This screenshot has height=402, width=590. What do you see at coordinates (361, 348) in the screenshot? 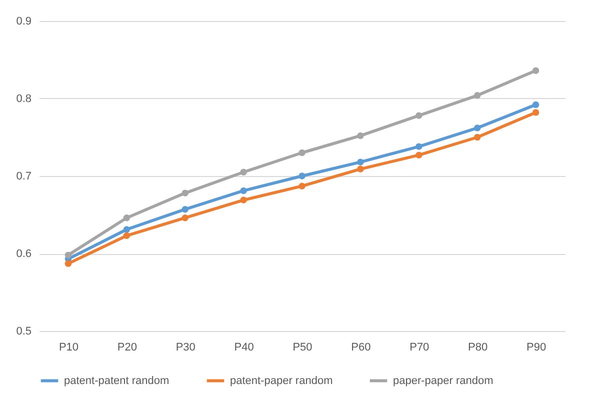
I see `x-tick-label: P60` at bounding box center [361, 348].